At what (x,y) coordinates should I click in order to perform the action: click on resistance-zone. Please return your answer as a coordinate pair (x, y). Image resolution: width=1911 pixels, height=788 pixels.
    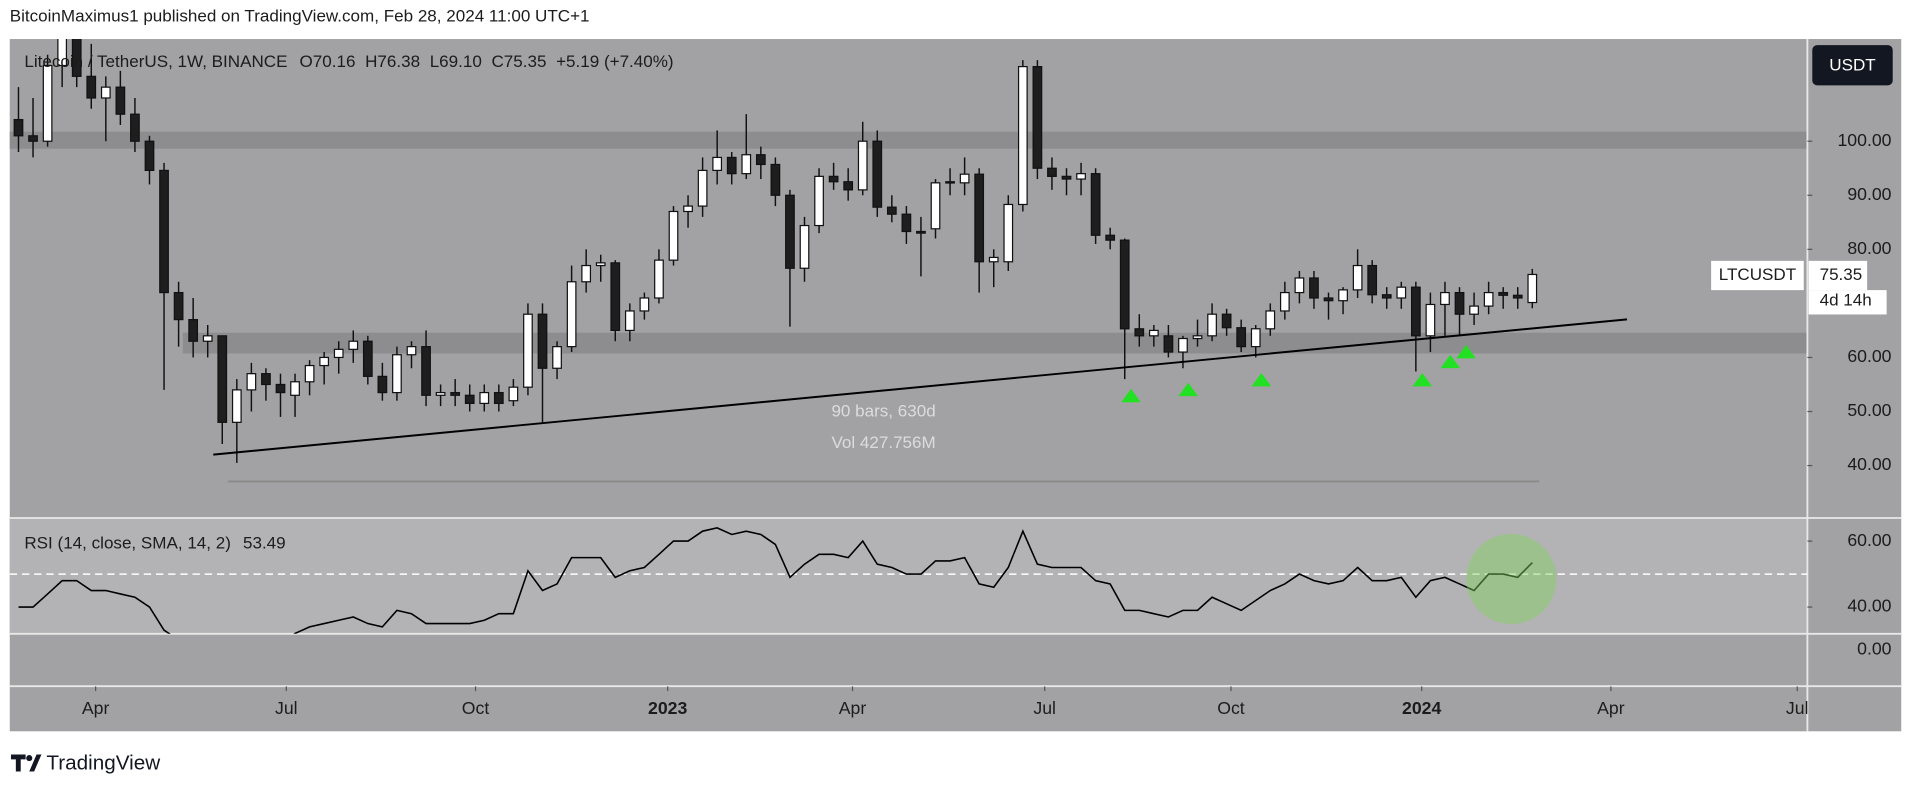
    Looking at the image, I should click on (908, 140).